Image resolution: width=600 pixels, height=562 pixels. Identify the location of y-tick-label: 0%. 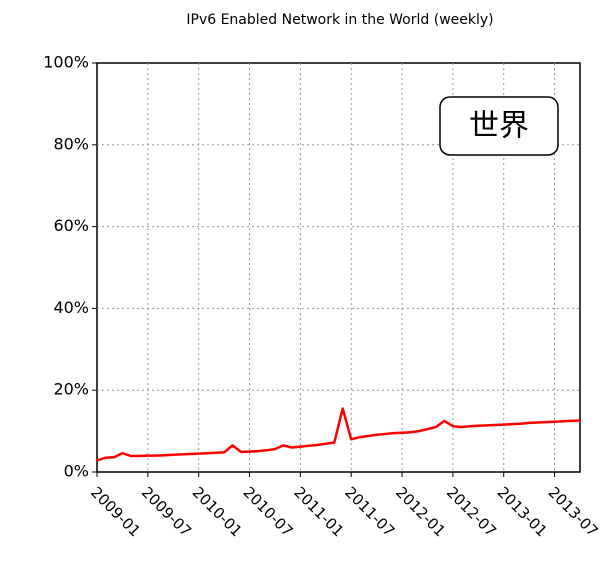
(76, 471).